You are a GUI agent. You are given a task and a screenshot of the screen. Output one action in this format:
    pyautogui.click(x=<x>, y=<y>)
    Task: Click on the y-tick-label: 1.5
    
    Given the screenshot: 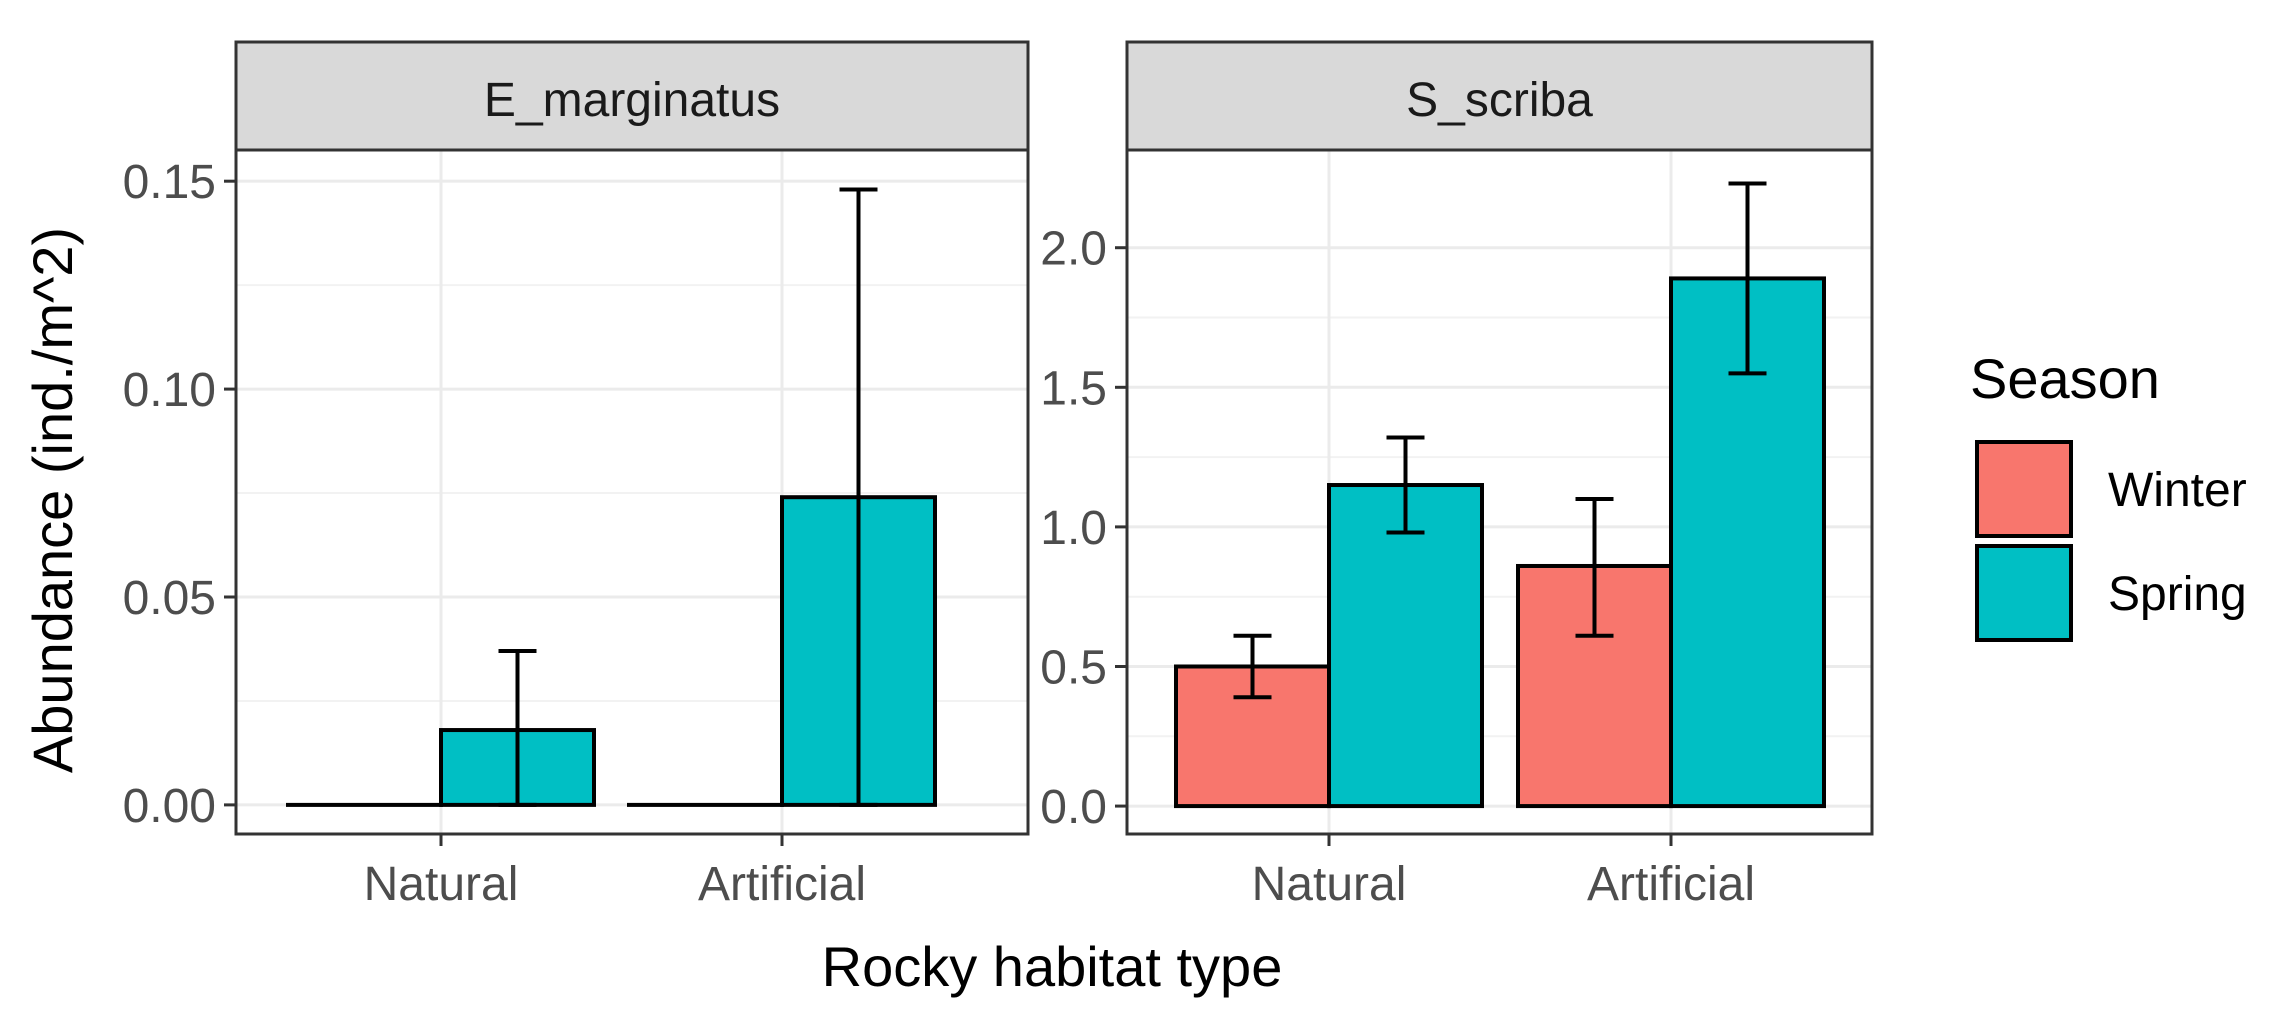 What is the action you would take?
    pyautogui.click(x=1073, y=388)
    